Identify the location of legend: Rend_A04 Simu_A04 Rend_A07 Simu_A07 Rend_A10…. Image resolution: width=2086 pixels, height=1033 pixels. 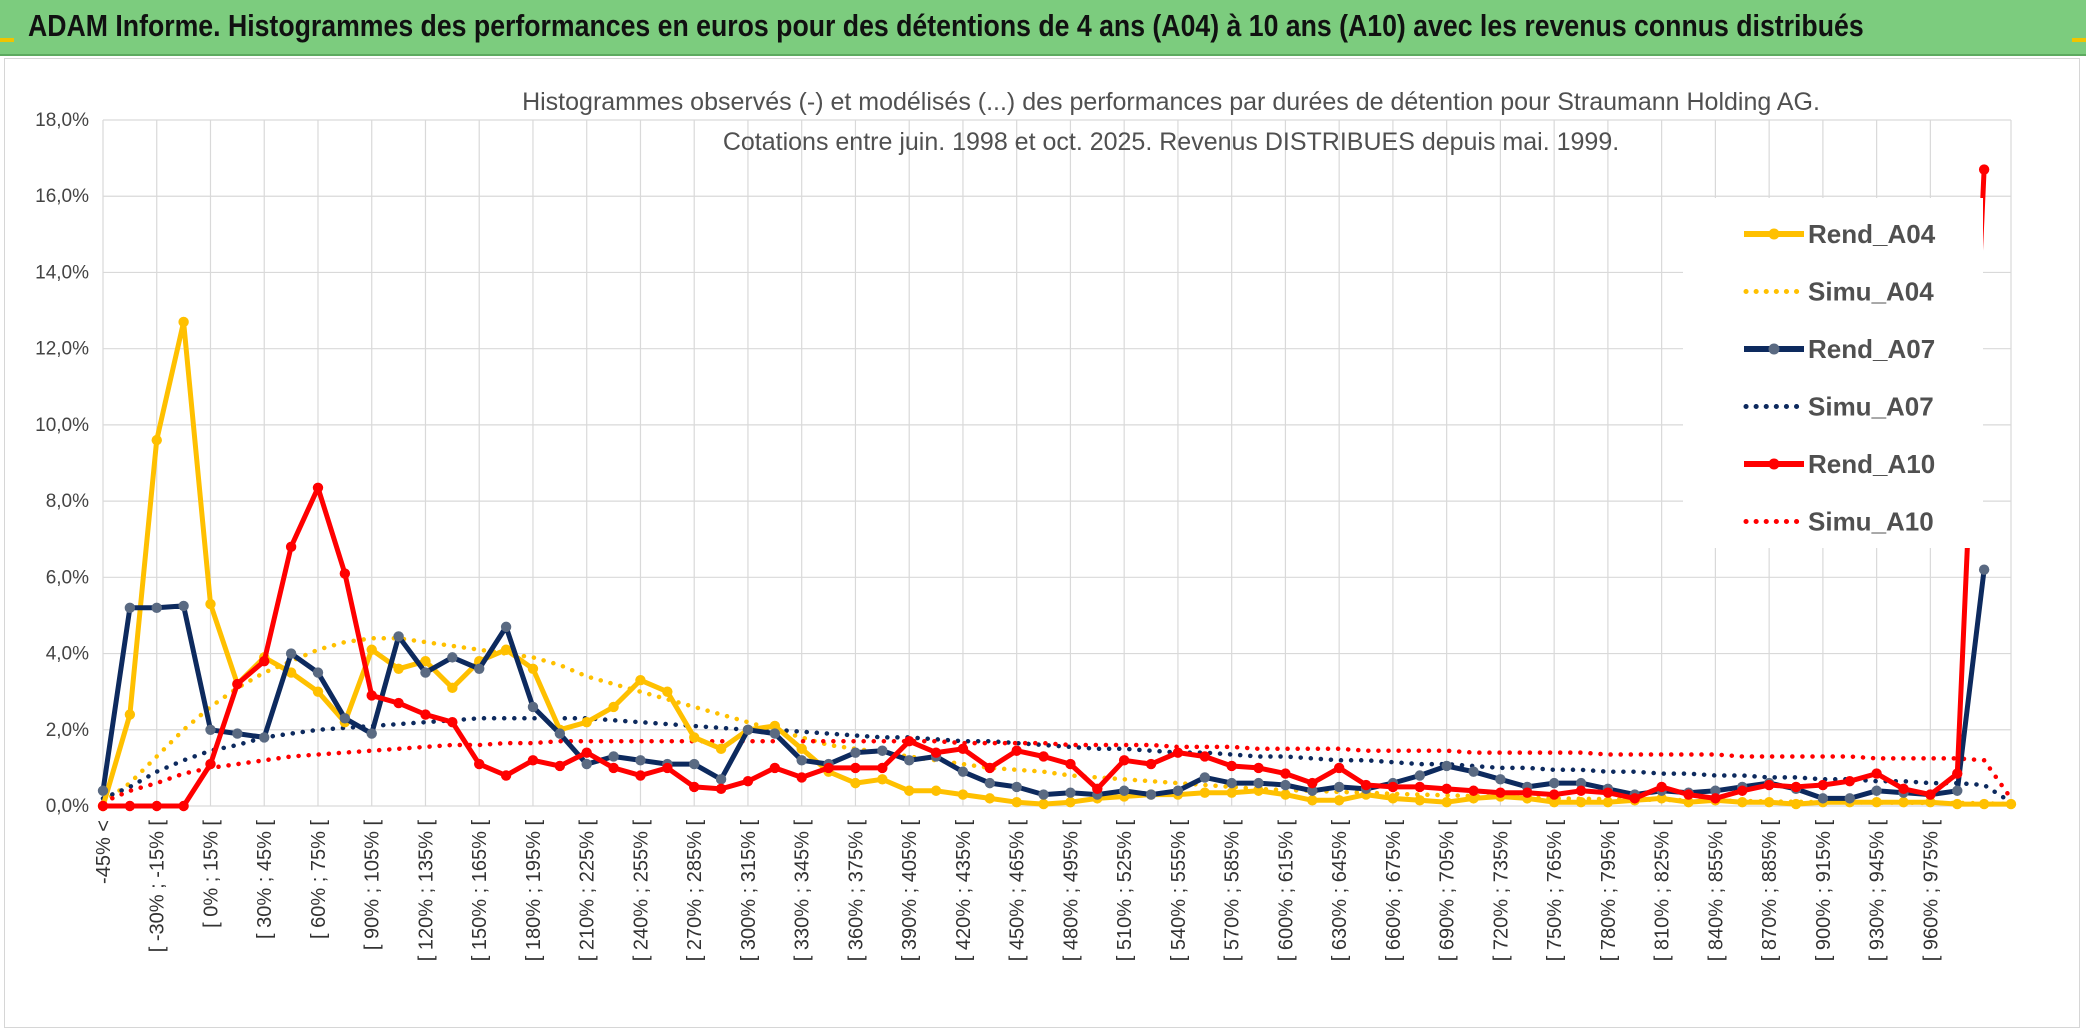
(1833, 373).